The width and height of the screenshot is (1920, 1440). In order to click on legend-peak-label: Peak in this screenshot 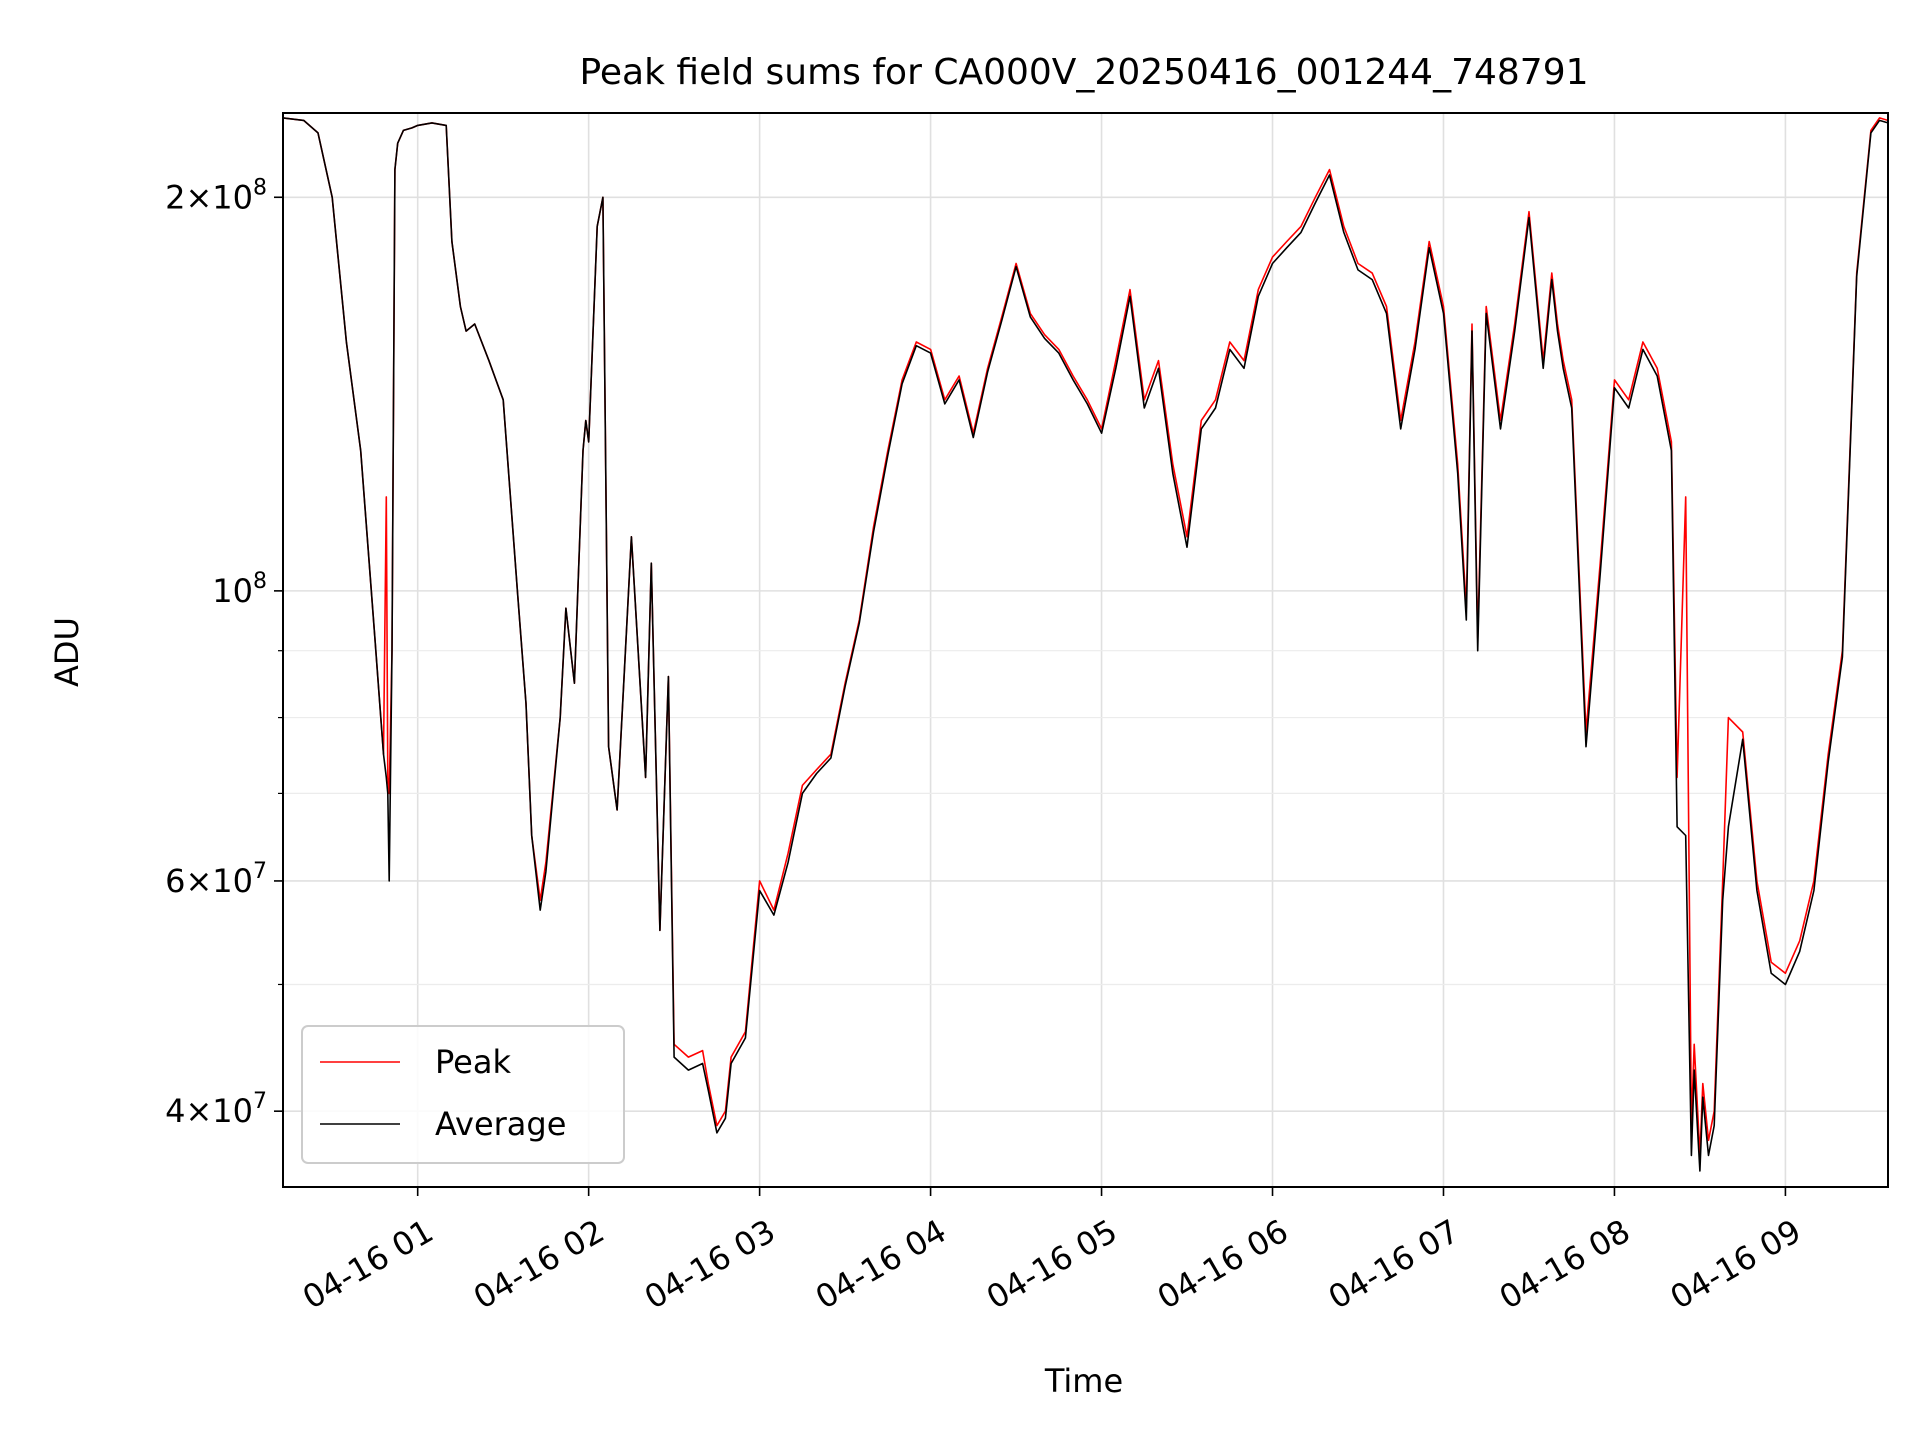, I will do `click(473, 1062)`.